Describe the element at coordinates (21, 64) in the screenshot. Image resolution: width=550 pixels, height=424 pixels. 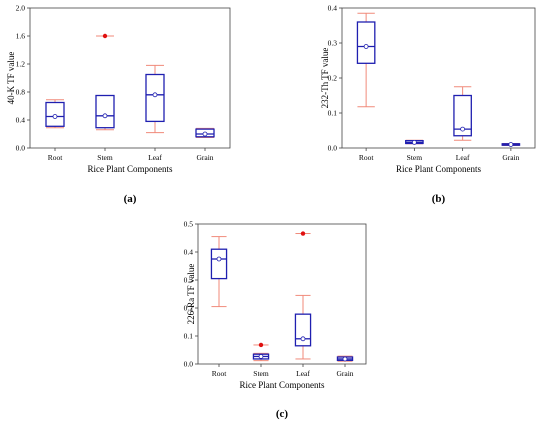
I see `y-tick-label: 1.2` at that location.